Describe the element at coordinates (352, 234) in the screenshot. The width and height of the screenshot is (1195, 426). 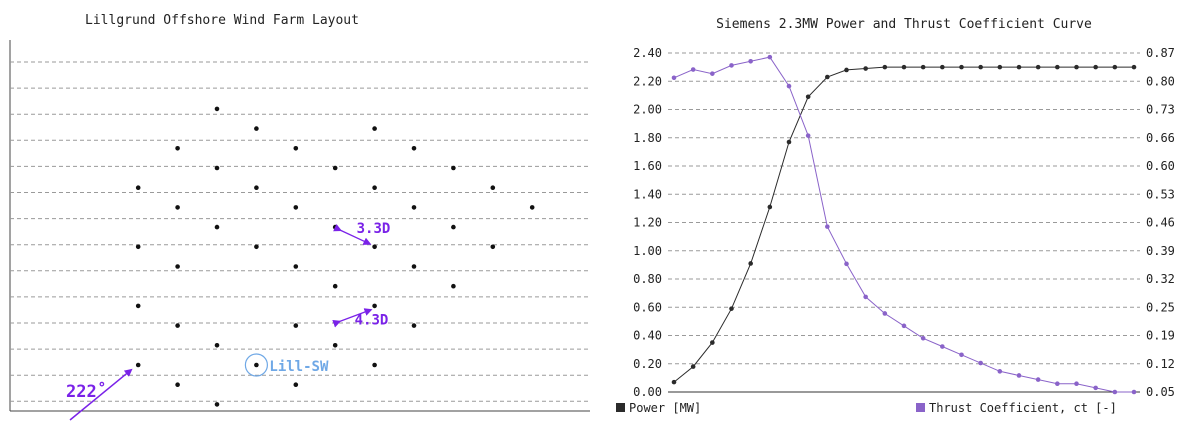
I see `spacing-arrow` at that location.